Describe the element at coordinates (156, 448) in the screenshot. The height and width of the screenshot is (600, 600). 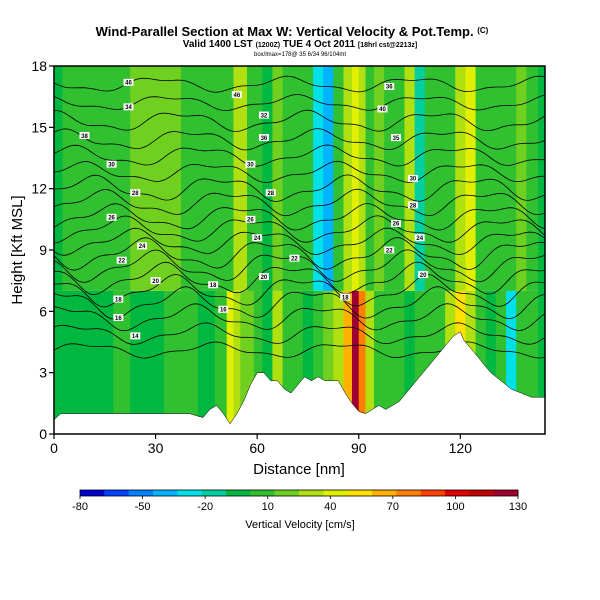
I see `x-tick-label: 30` at that location.